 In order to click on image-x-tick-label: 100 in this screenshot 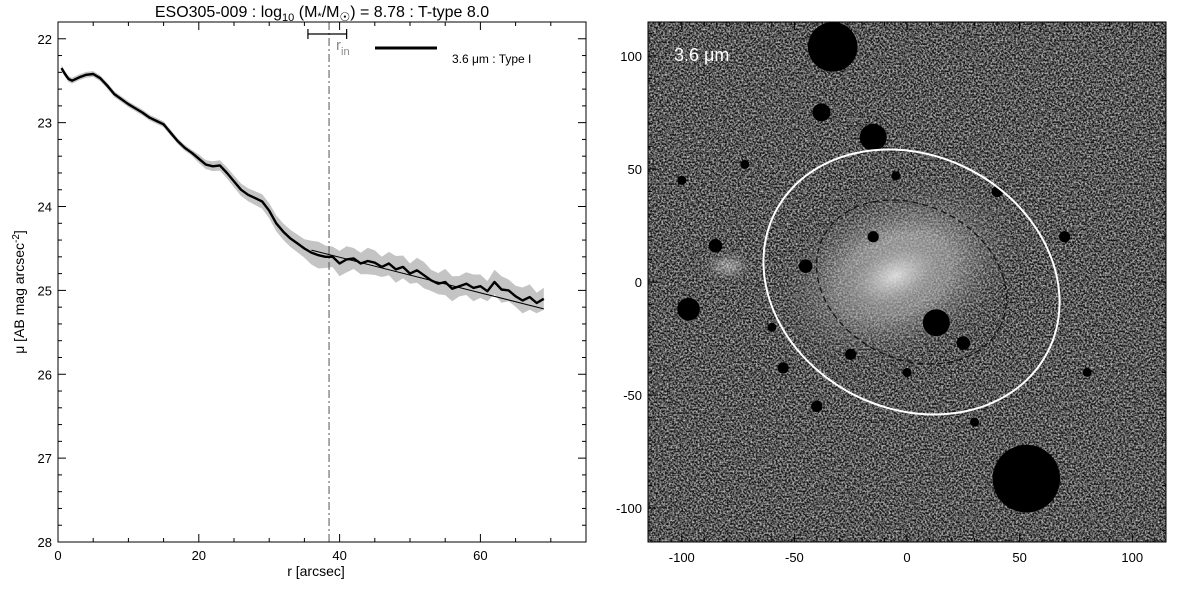, I will do `click(1132, 557)`.